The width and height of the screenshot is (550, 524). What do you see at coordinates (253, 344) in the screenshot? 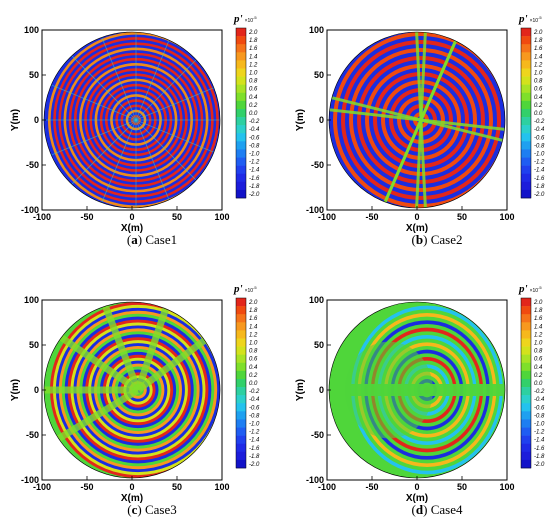
I see `colorbar-tick-label: 1.0` at bounding box center [253, 344].